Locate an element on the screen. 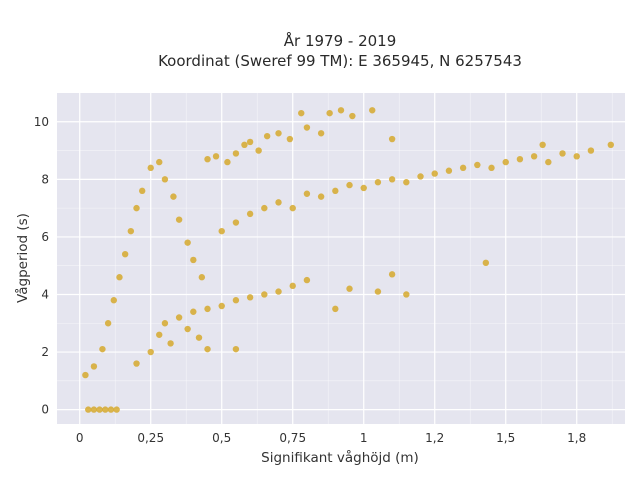  x-axis-title: Signifikant våghöjd (m) is located at coordinates (340, 457).